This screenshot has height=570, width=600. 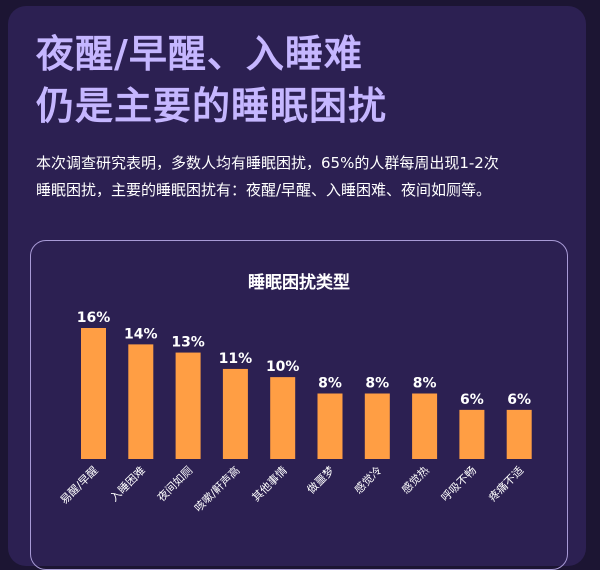 What do you see at coordinates (128, 484) in the screenshot?
I see `category-label: 入睡困难` at bounding box center [128, 484].